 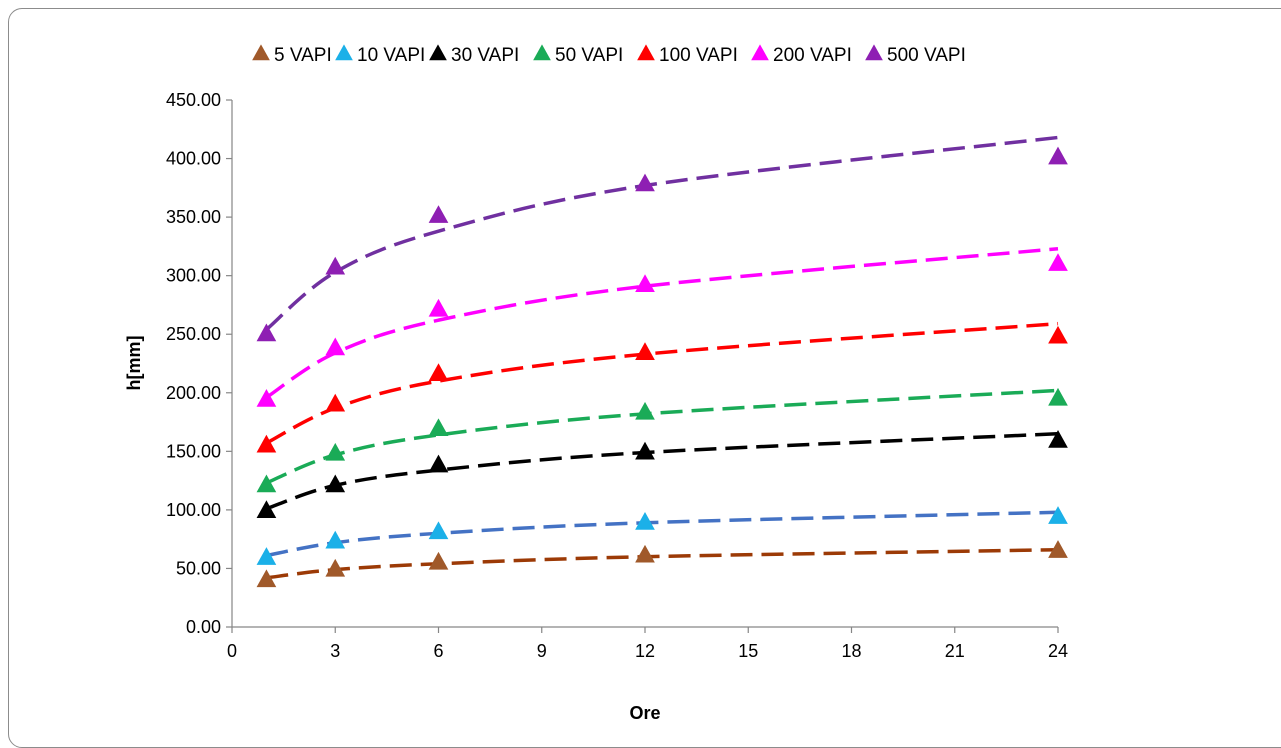 What do you see at coordinates (134, 363) in the screenshot?
I see `y-axis-title: h[mm]` at bounding box center [134, 363].